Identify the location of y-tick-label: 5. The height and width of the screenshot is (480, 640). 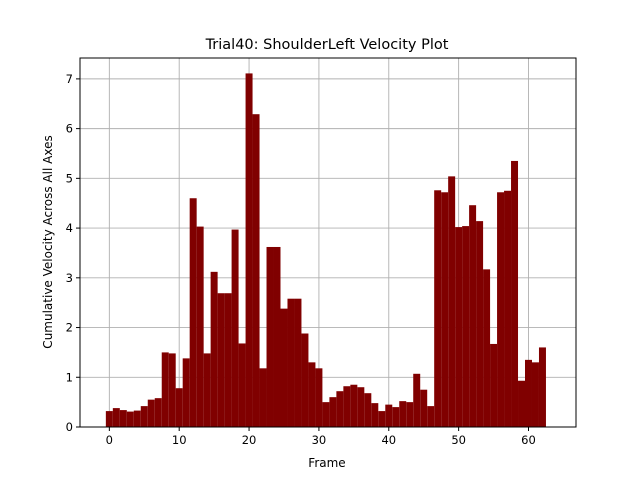
(69, 178).